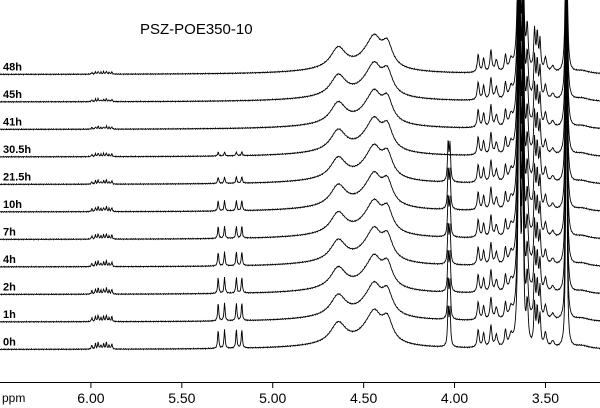 This screenshot has width=600, height=408. What do you see at coordinates (12, 123) in the screenshot?
I see `series-label: 41h` at bounding box center [12, 123].